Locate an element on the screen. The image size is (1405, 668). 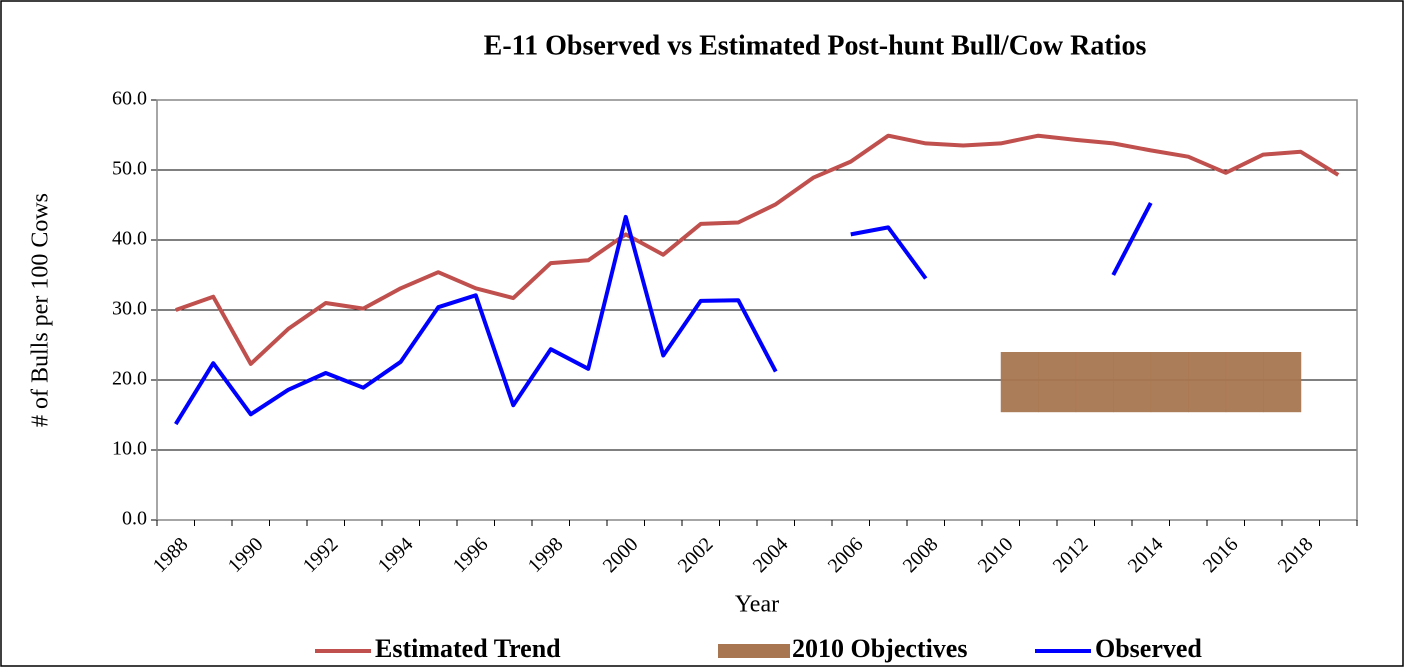
y-tick-label: 30.0 is located at coordinates (129, 309).